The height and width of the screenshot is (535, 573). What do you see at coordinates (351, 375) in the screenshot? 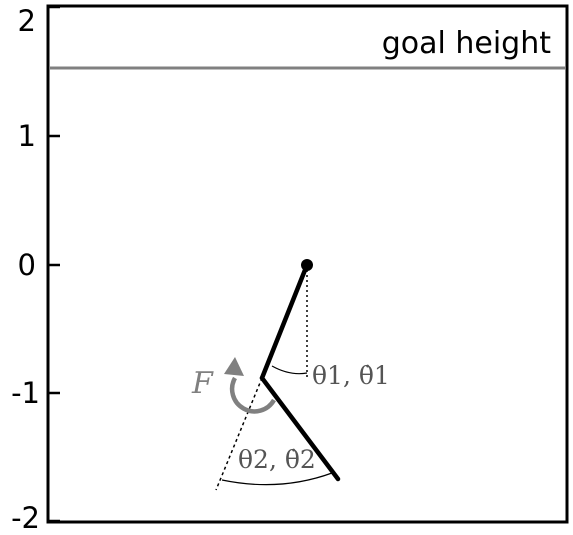
I see `theta1-label: θ1, θ̇1` at bounding box center [351, 375].